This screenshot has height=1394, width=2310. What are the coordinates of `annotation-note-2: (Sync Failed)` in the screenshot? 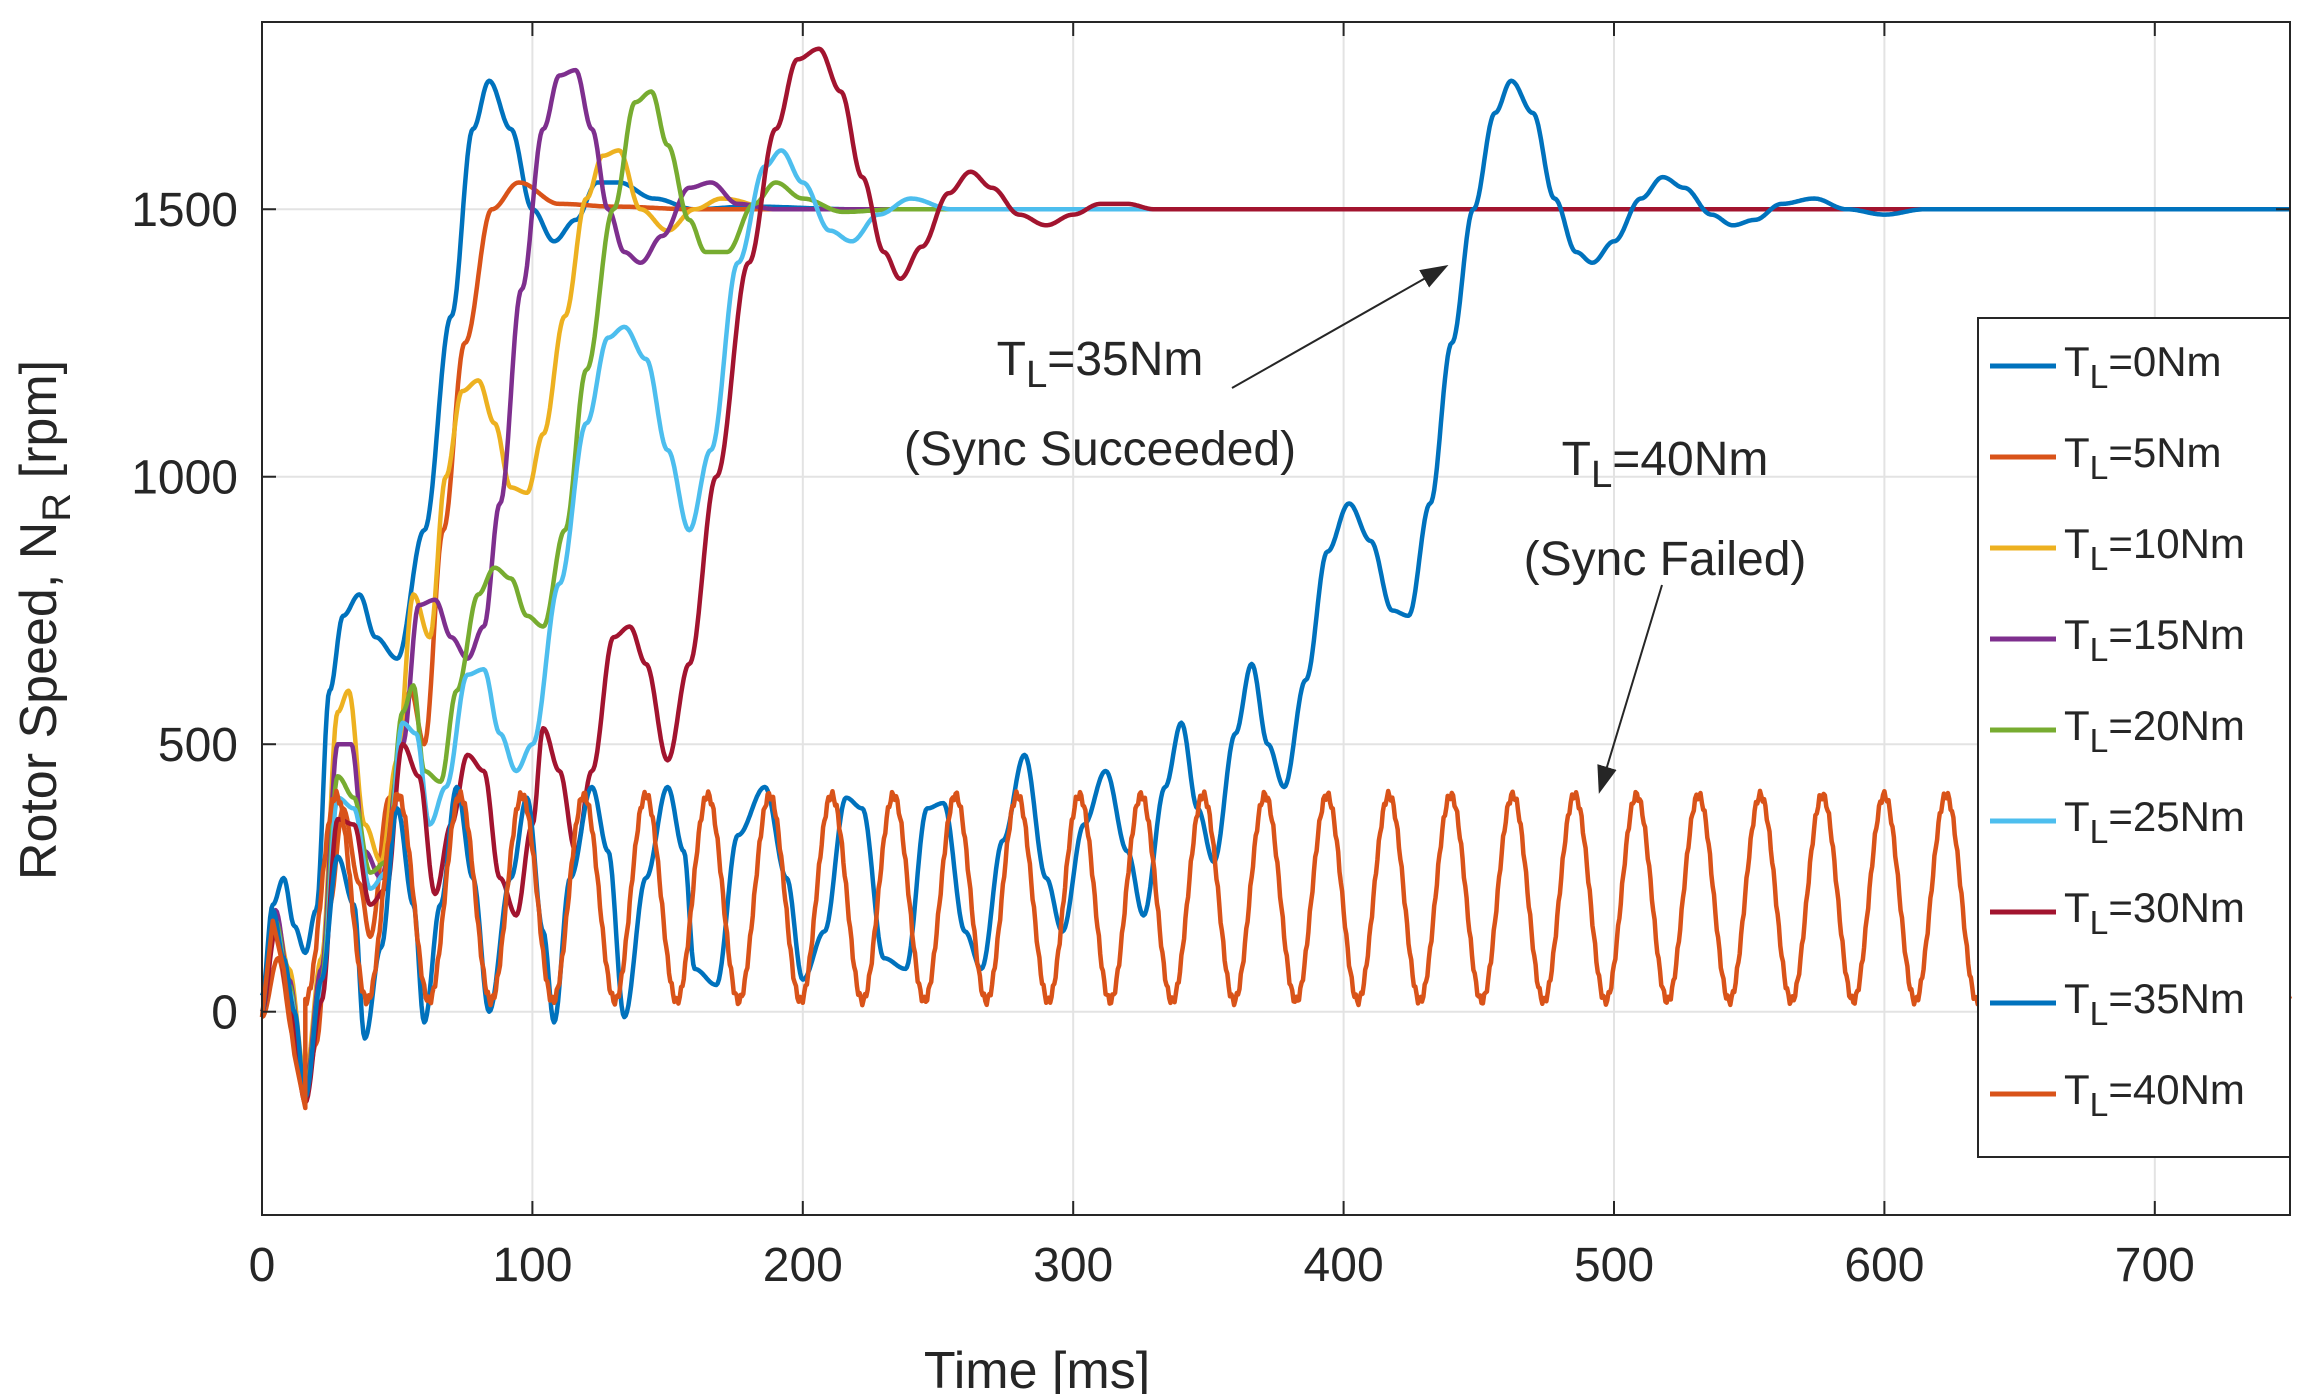 It's located at (1665, 559).